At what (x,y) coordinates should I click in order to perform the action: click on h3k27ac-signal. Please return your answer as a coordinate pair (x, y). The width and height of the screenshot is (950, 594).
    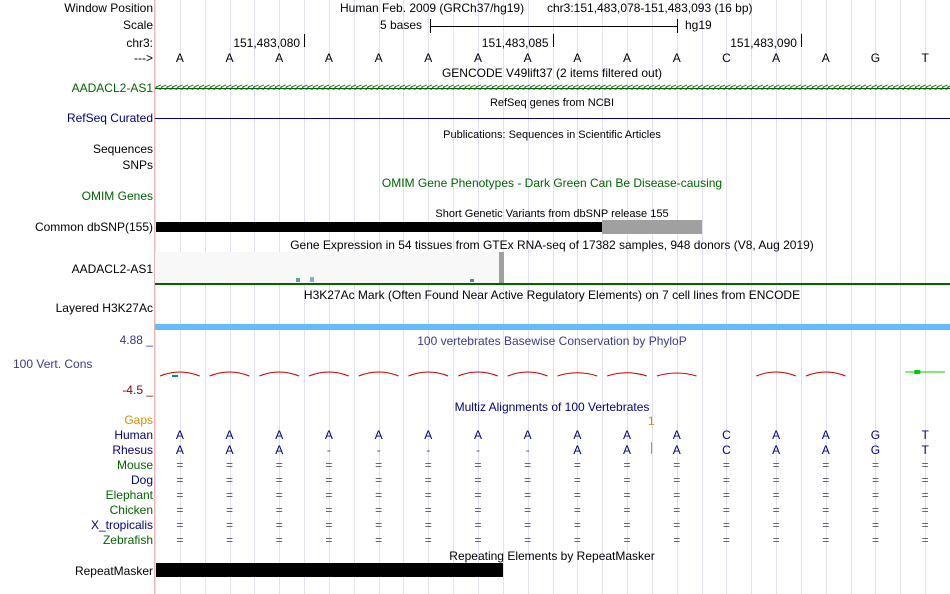
    Looking at the image, I should click on (552, 327).